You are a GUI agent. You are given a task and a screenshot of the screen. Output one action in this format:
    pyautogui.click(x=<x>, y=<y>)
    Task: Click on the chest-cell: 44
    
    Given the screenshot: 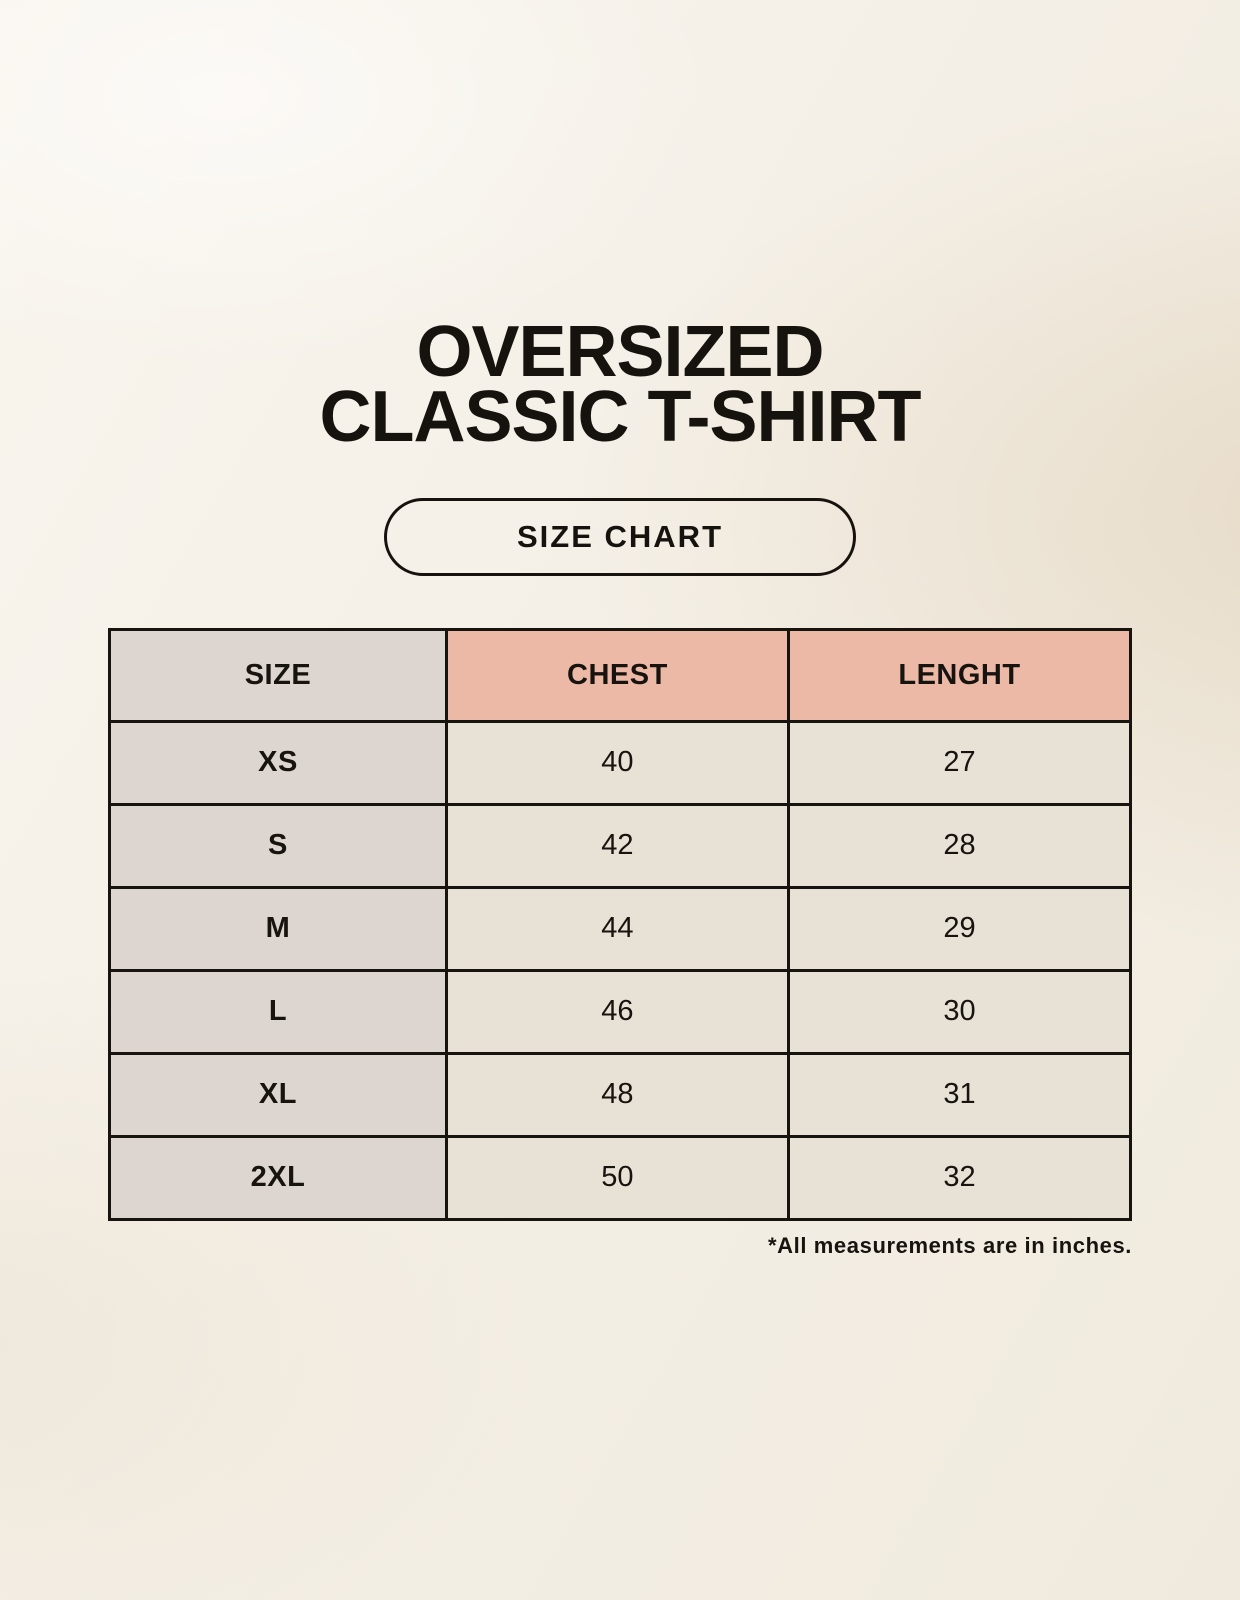 What is the action you would take?
    pyautogui.click(x=617, y=928)
    